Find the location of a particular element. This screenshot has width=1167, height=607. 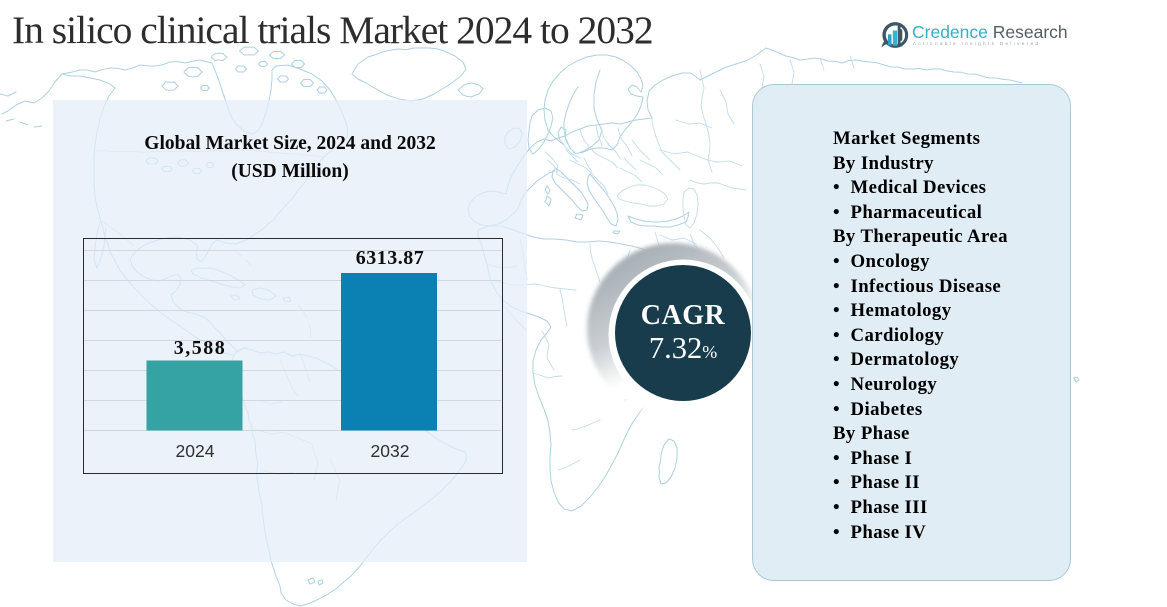

svg-text: Actionable Insights Delivered is located at coordinates (976, 43).